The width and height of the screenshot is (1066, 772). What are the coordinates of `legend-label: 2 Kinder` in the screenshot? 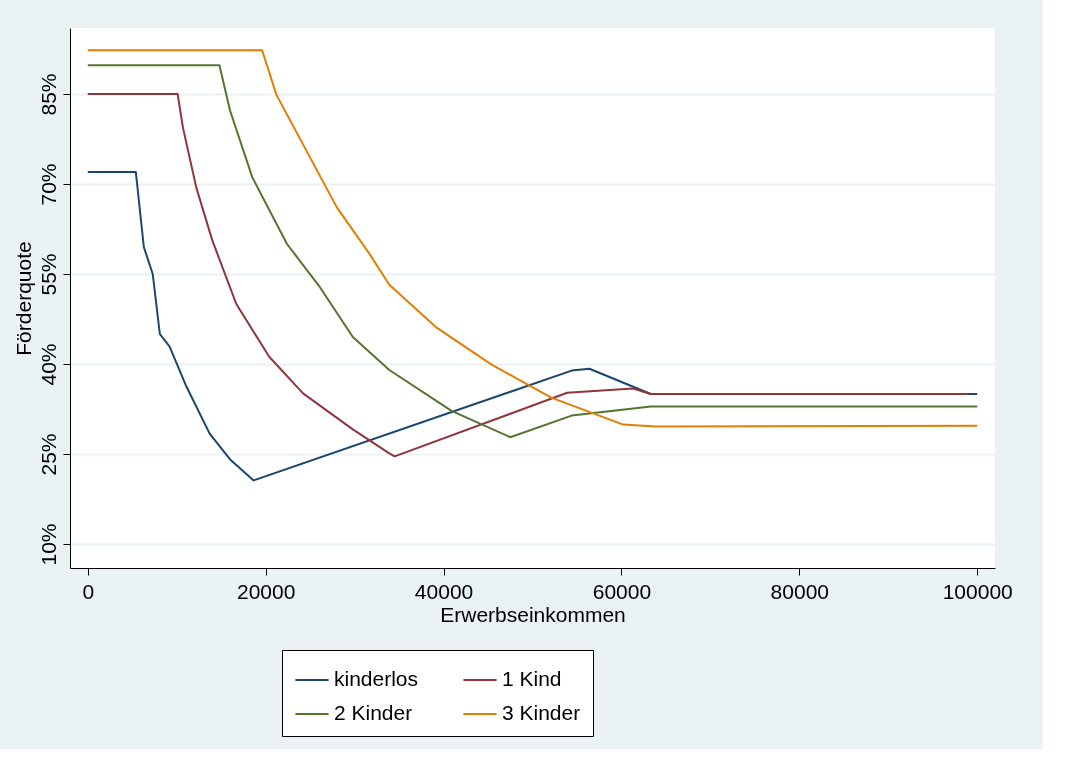 It's located at (373, 712).